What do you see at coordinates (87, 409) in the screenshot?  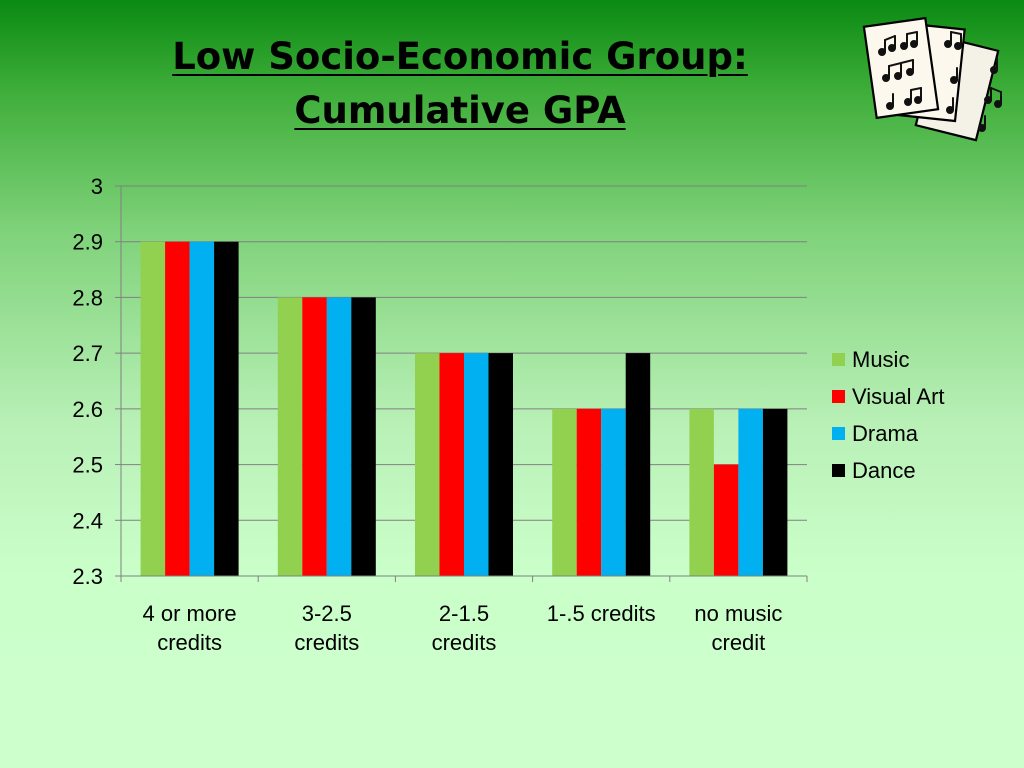 I see `y-tick-label: 2.6` at bounding box center [87, 409].